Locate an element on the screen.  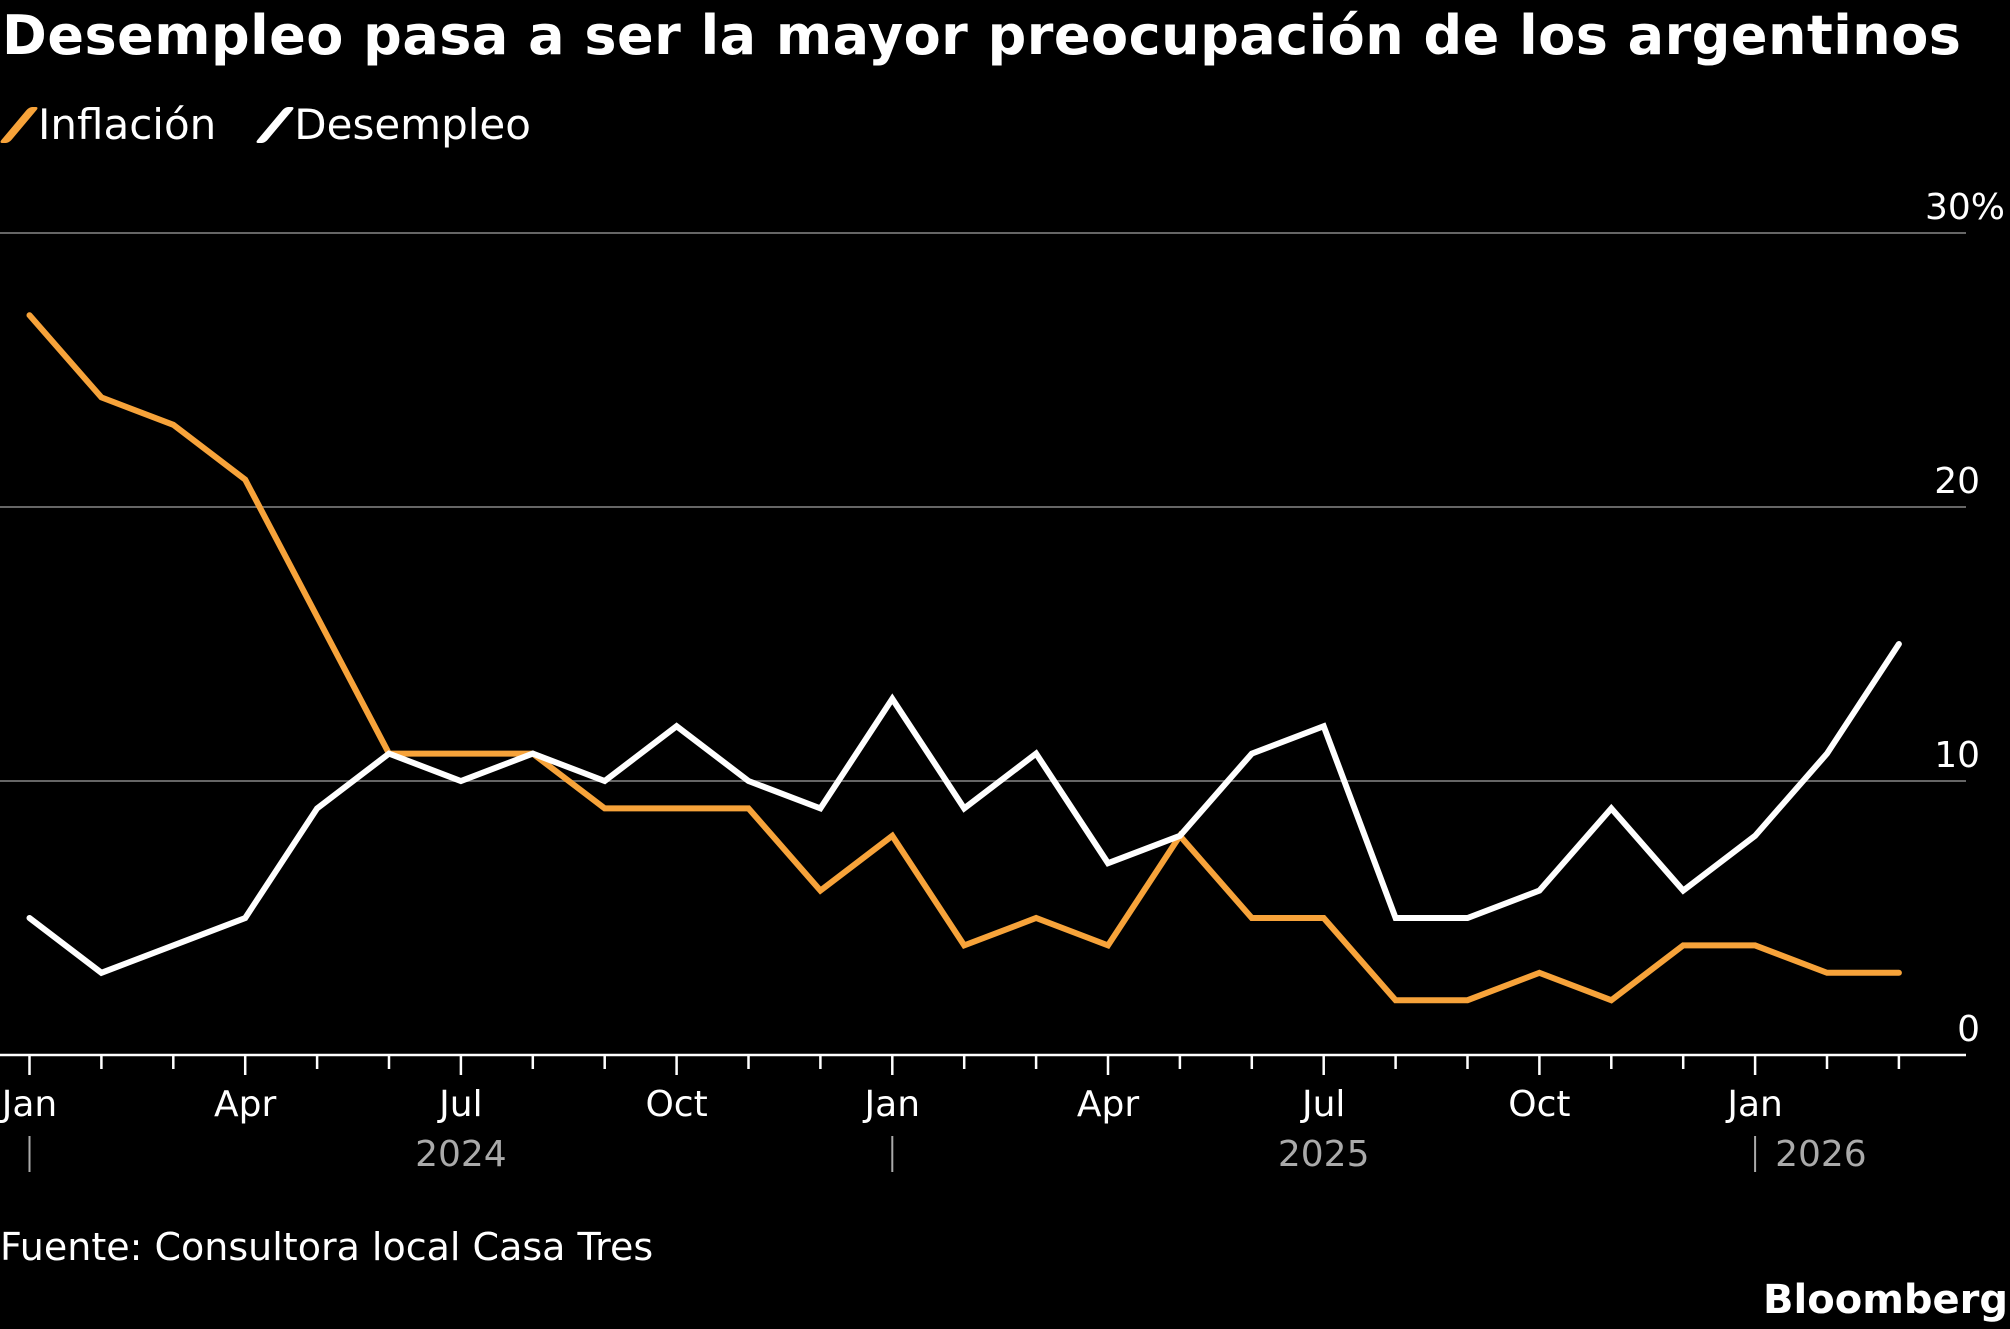
bloomberg-logo: Bloomberg is located at coordinates (1885, 1300).